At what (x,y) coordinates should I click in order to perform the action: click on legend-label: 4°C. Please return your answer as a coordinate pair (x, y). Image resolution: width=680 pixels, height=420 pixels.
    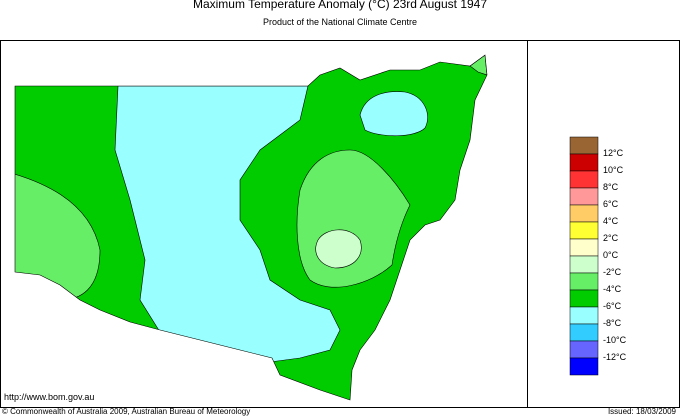
    Looking at the image, I should click on (611, 221).